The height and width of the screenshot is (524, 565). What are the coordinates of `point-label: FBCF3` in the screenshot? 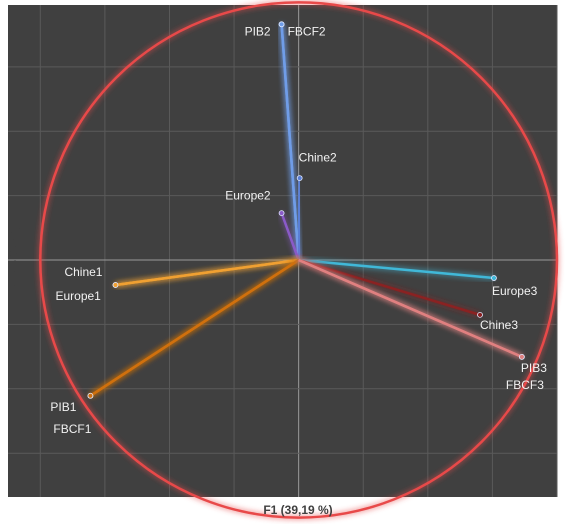 It's located at (525, 385).